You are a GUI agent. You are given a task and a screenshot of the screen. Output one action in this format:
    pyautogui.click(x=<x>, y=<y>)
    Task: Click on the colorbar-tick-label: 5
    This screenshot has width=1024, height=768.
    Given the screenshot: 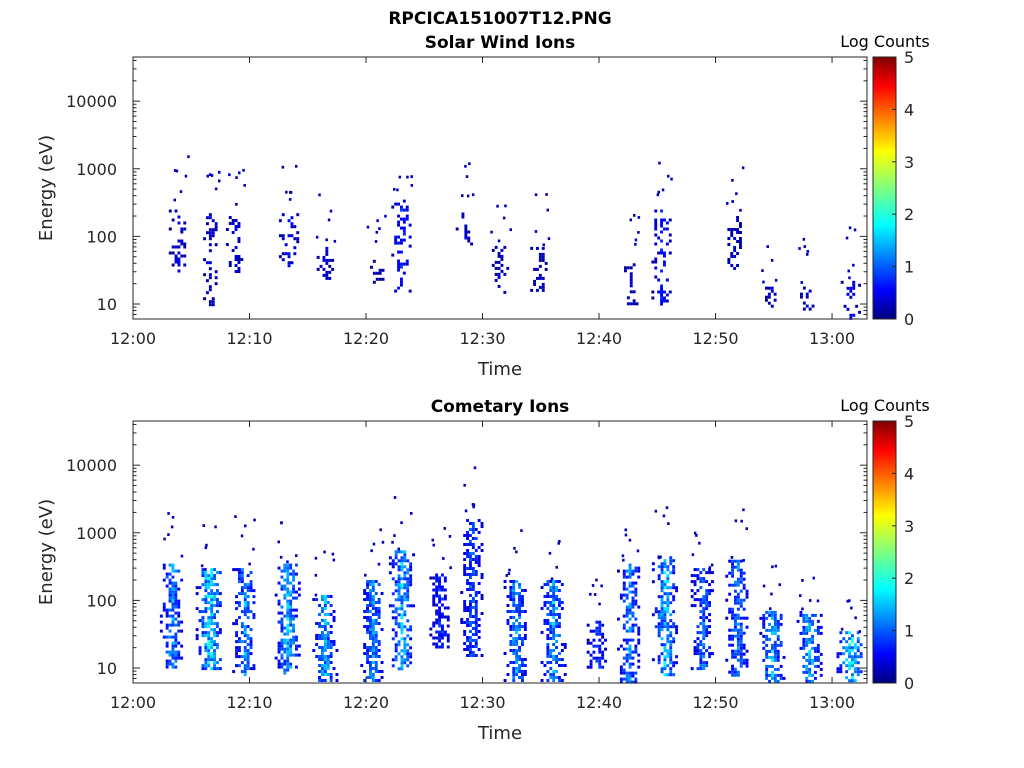 What is the action you would take?
    pyautogui.click(x=909, y=421)
    